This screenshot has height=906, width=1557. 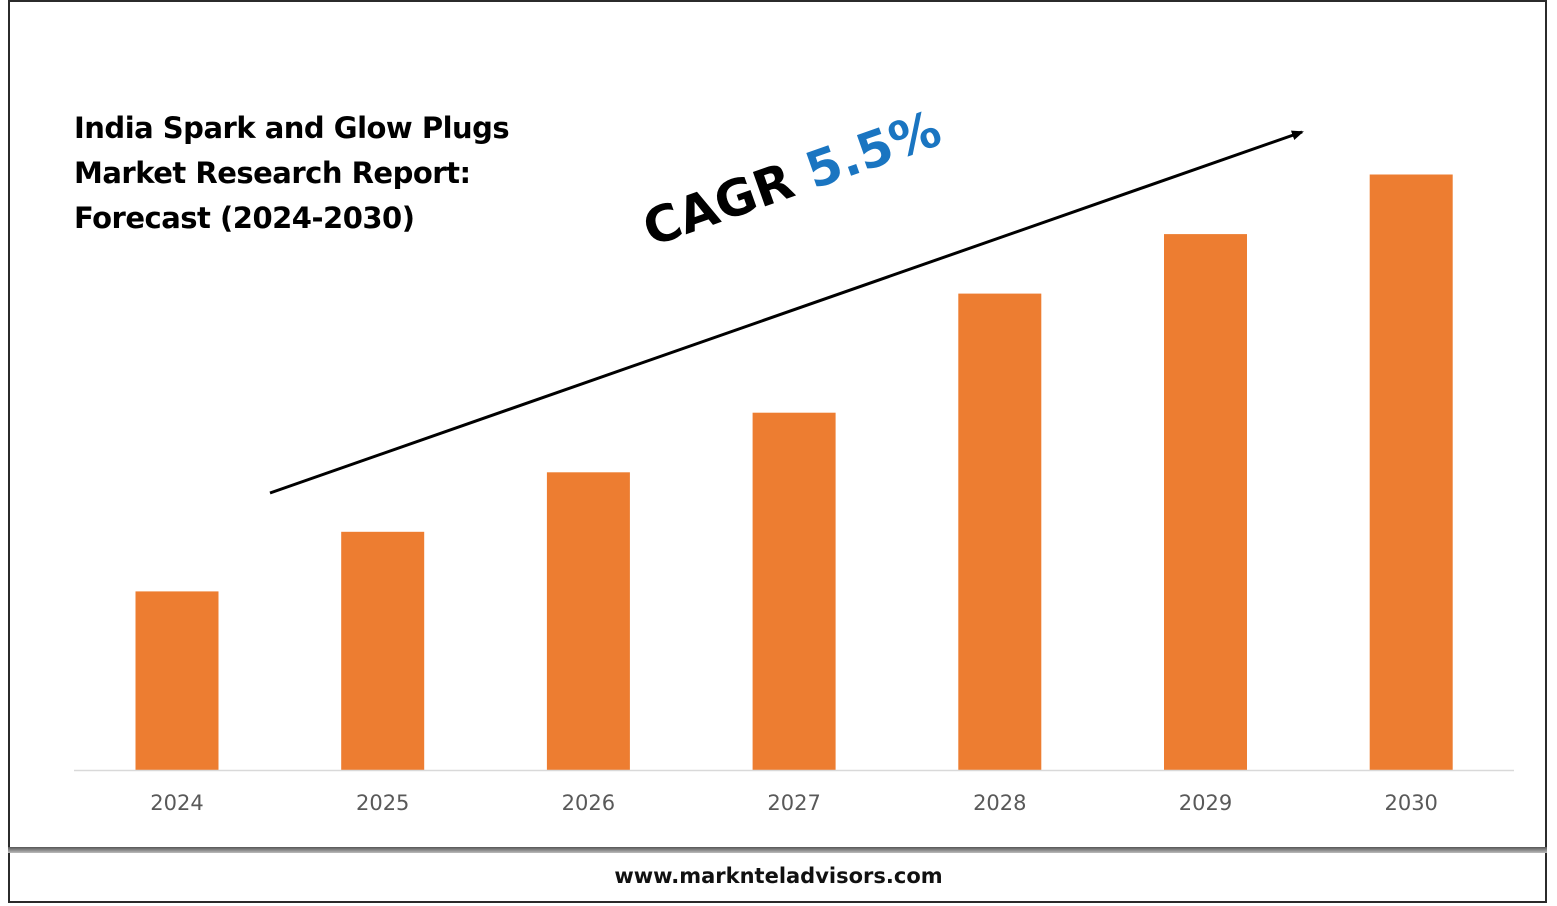 What do you see at coordinates (999, 803) in the screenshot?
I see `x-tick-label-2028: 2028` at bounding box center [999, 803].